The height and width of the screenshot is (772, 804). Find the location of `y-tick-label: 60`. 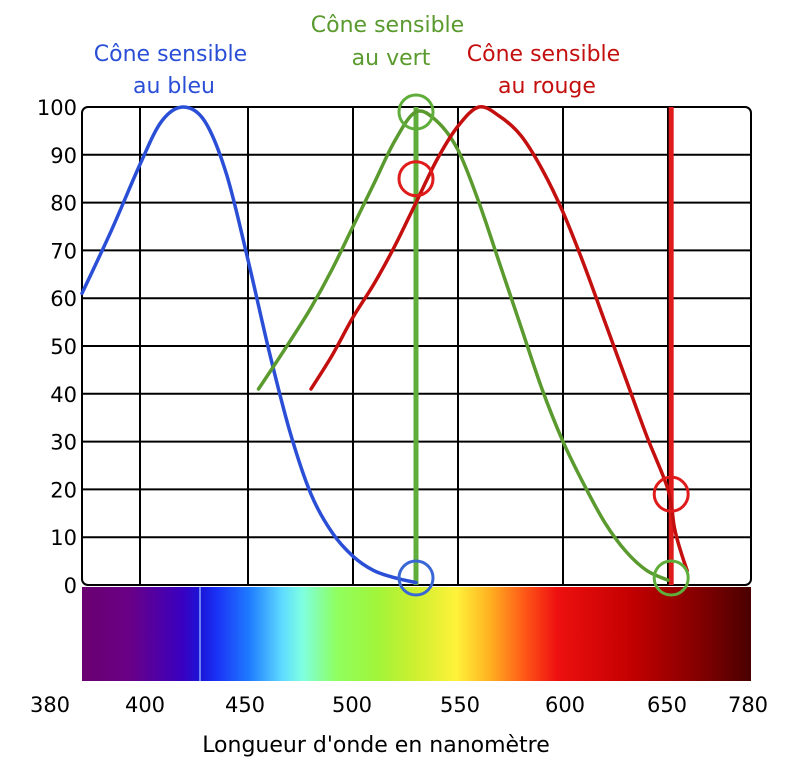

y-tick-label: 60 is located at coordinates (63, 299).